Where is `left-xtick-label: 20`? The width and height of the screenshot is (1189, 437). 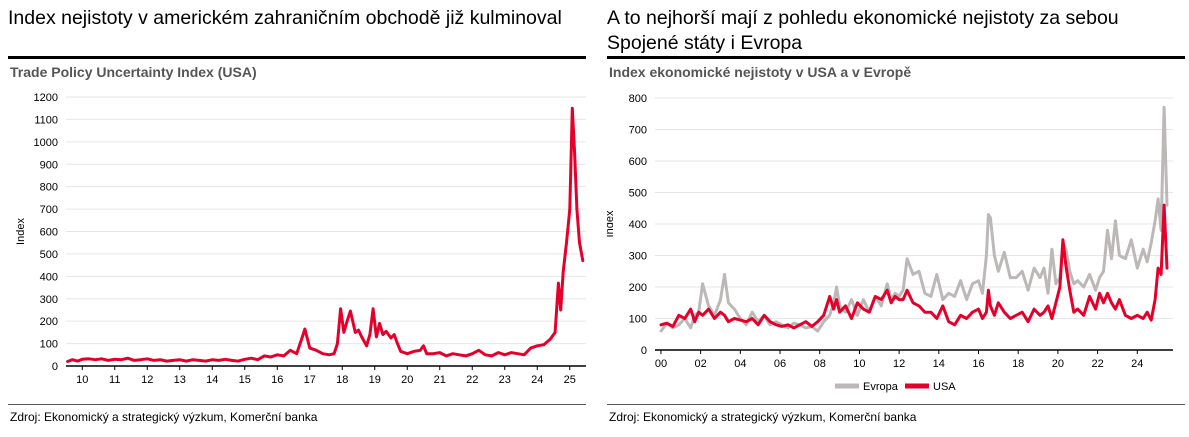
left-xtick-label: 20 is located at coordinates (407, 380).